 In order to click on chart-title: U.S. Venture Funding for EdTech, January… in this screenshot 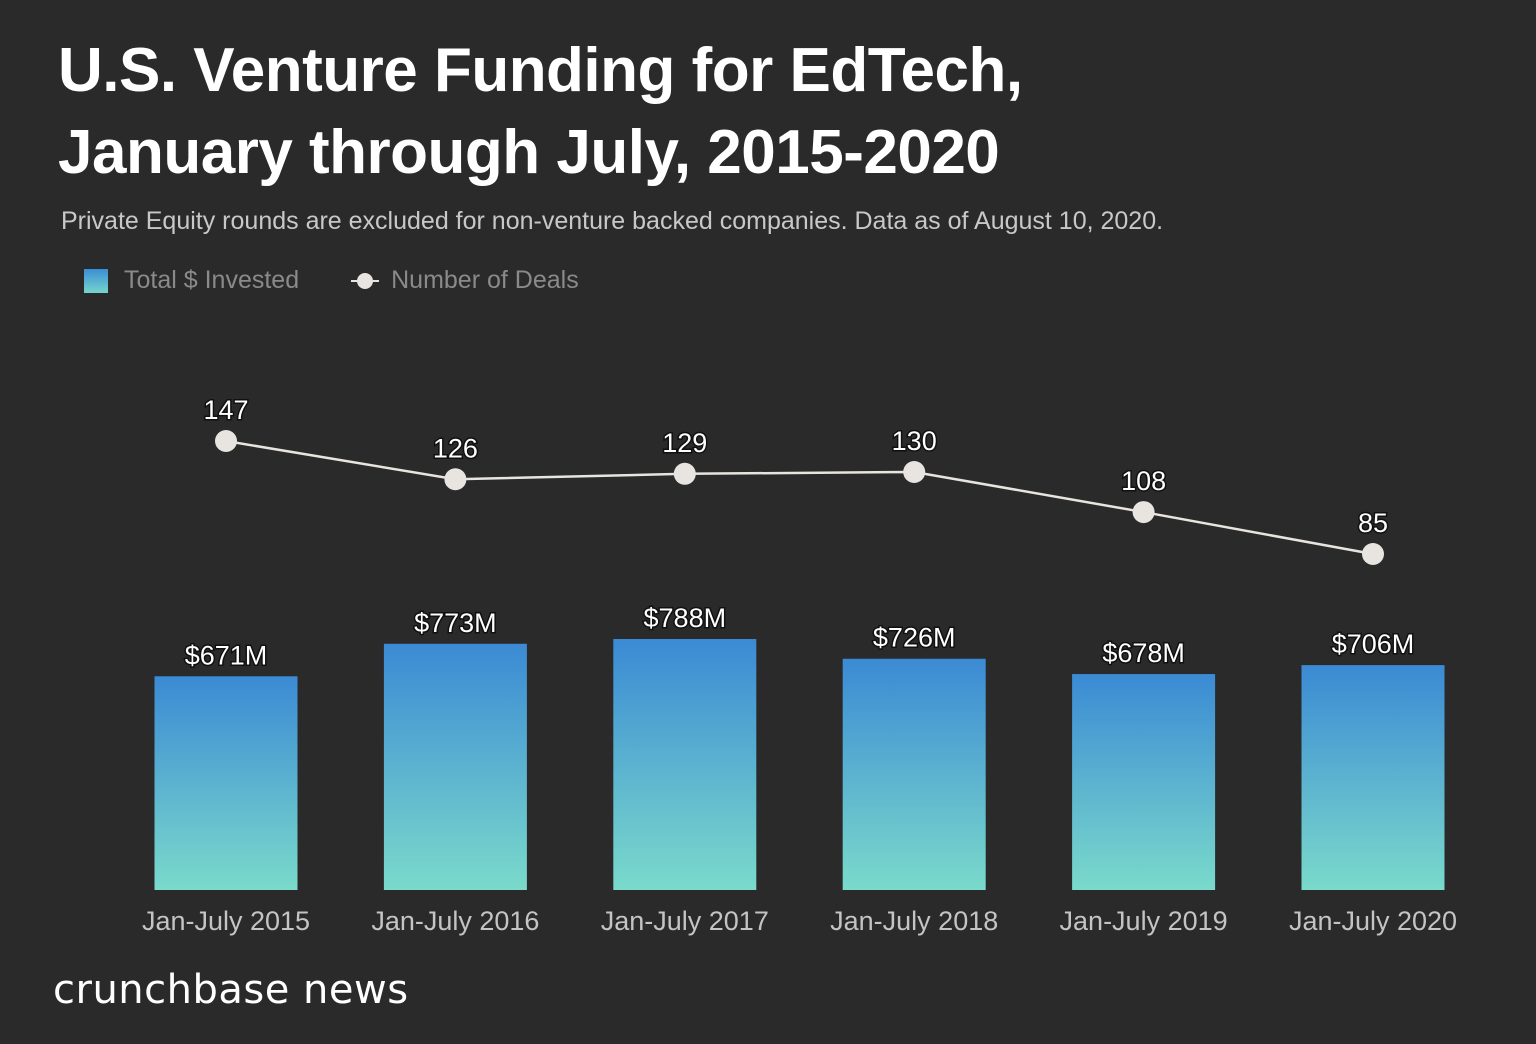, I will do `click(540, 112)`.